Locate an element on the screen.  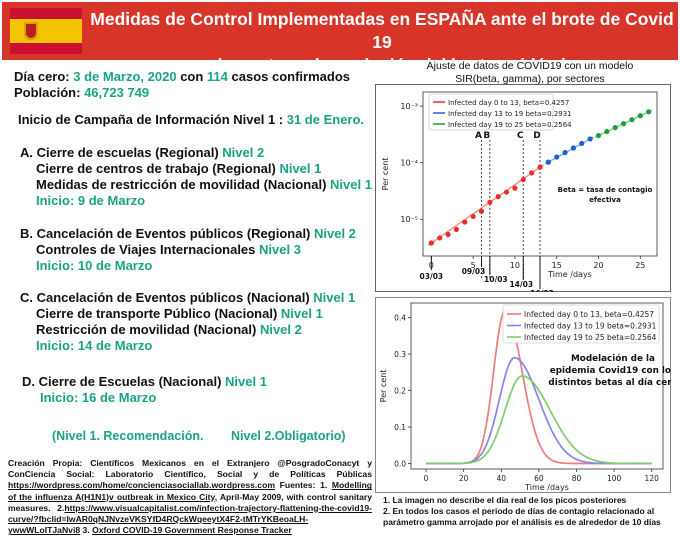
level-legend-1: (Nivel 1. Recomendación. is located at coordinates (128, 436).